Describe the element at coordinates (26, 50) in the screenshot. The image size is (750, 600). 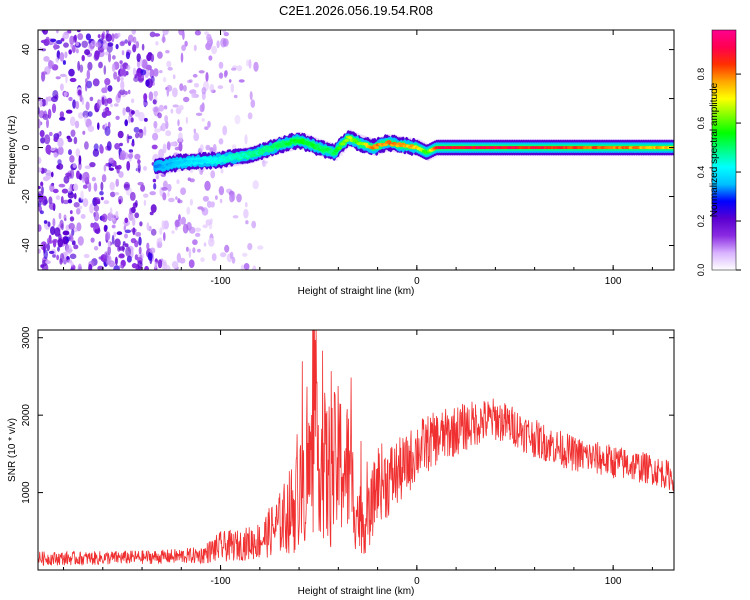
I see `y-tick-label: 40` at that location.